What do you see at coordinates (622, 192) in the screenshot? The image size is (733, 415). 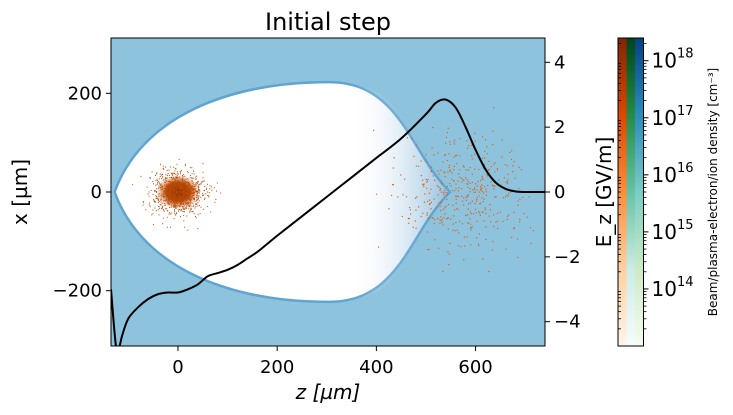 I see `colorbar-oranges` at bounding box center [622, 192].